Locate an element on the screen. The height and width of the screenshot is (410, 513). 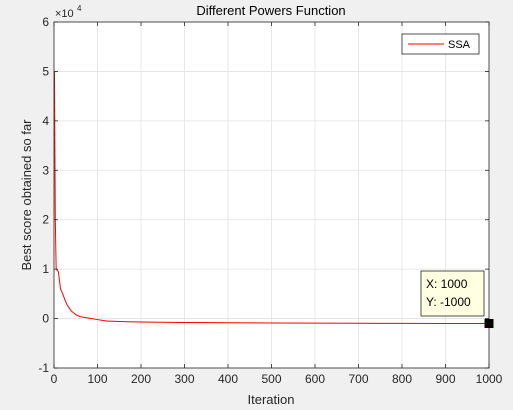
x-tick-label: 400 is located at coordinates (228, 379).